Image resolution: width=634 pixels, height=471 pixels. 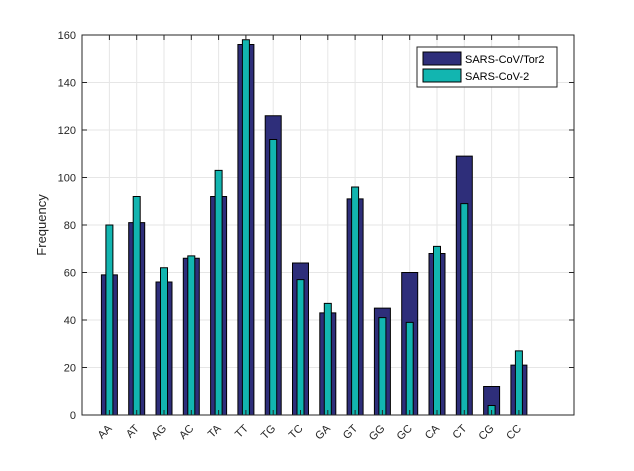 What do you see at coordinates (268, 432) in the screenshot?
I see `x-tick-label: TG` at bounding box center [268, 432].